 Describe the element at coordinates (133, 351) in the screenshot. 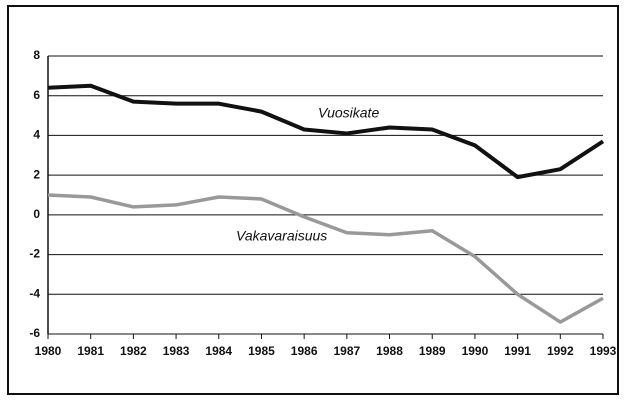

I see `x-tick-label: 1982` at that location.